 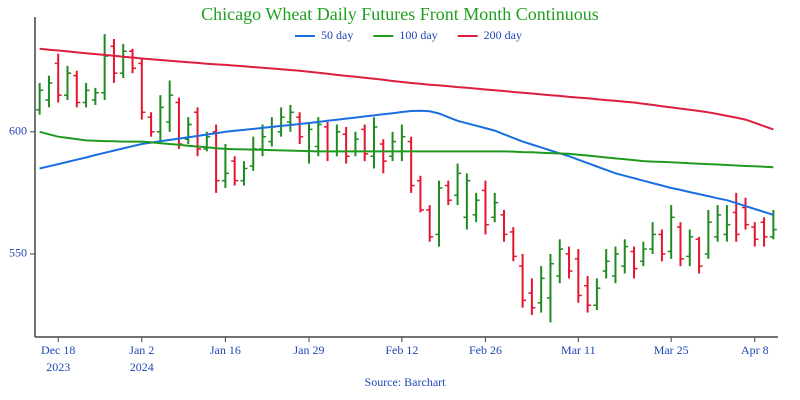 I want to click on x-tick-label: Jan 2, so click(x=141, y=350).